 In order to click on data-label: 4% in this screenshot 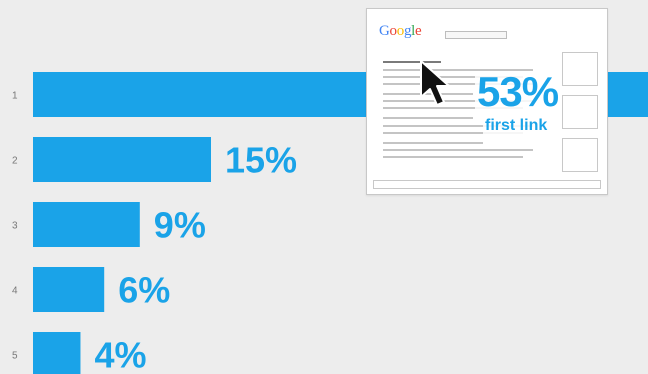, I will do `click(120, 354)`.